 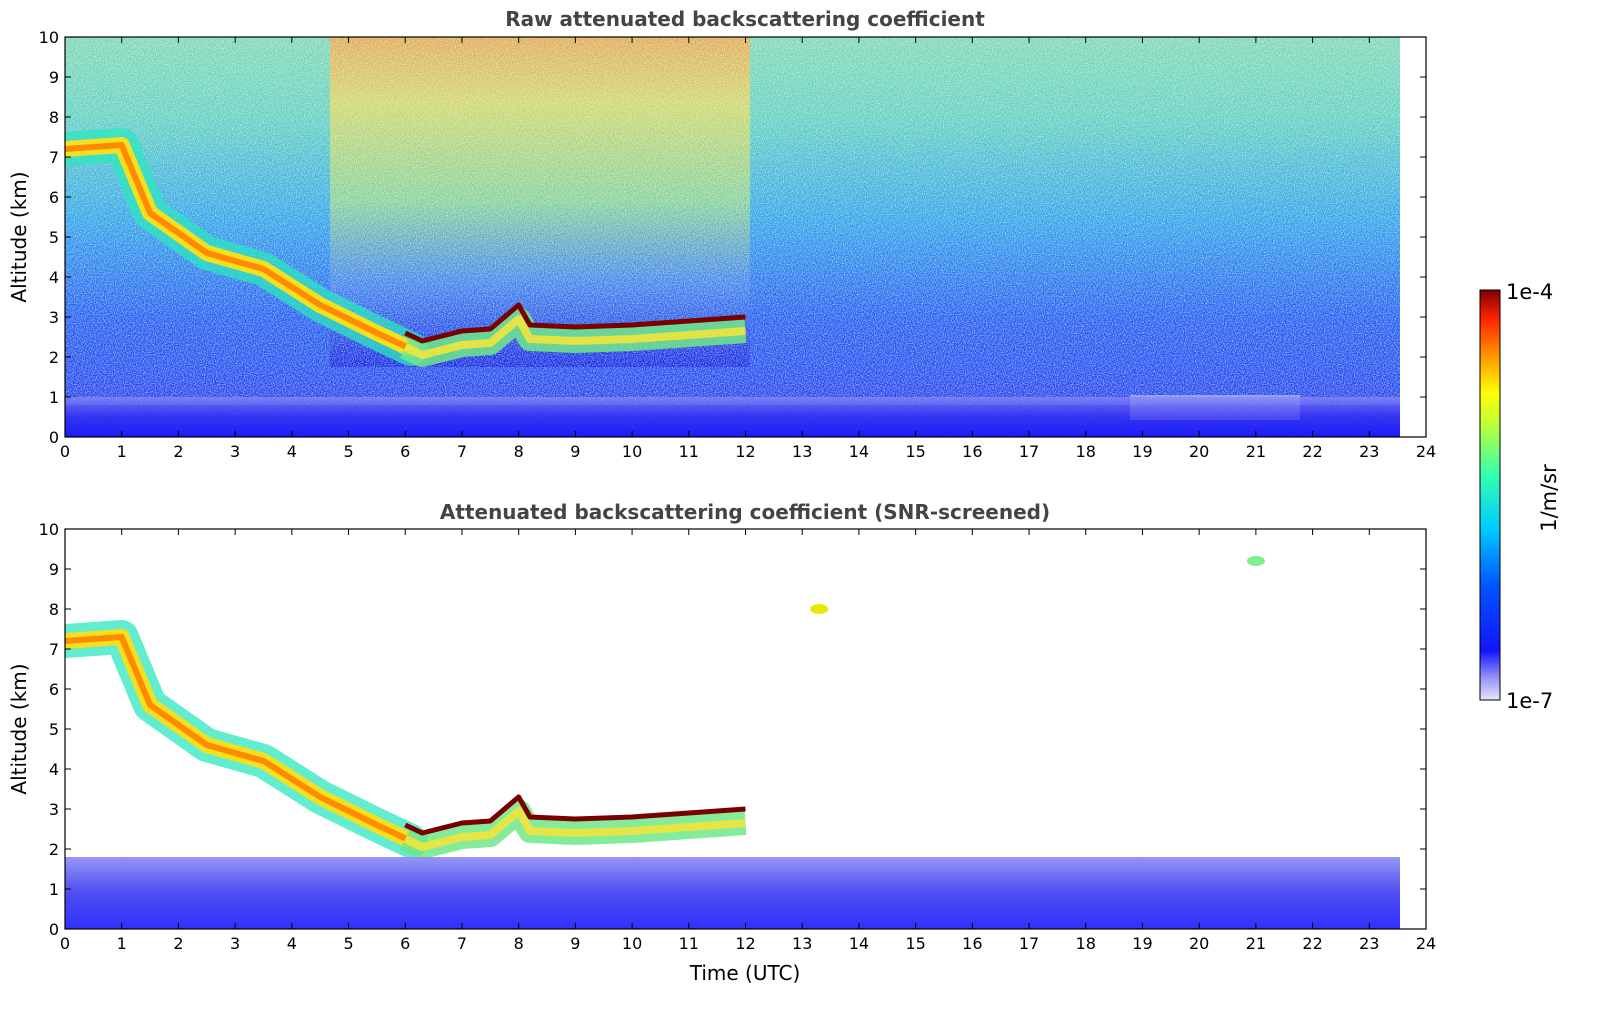 What do you see at coordinates (745, 973) in the screenshot?
I see `screened-xlabel: Time (UTC)` at bounding box center [745, 973].